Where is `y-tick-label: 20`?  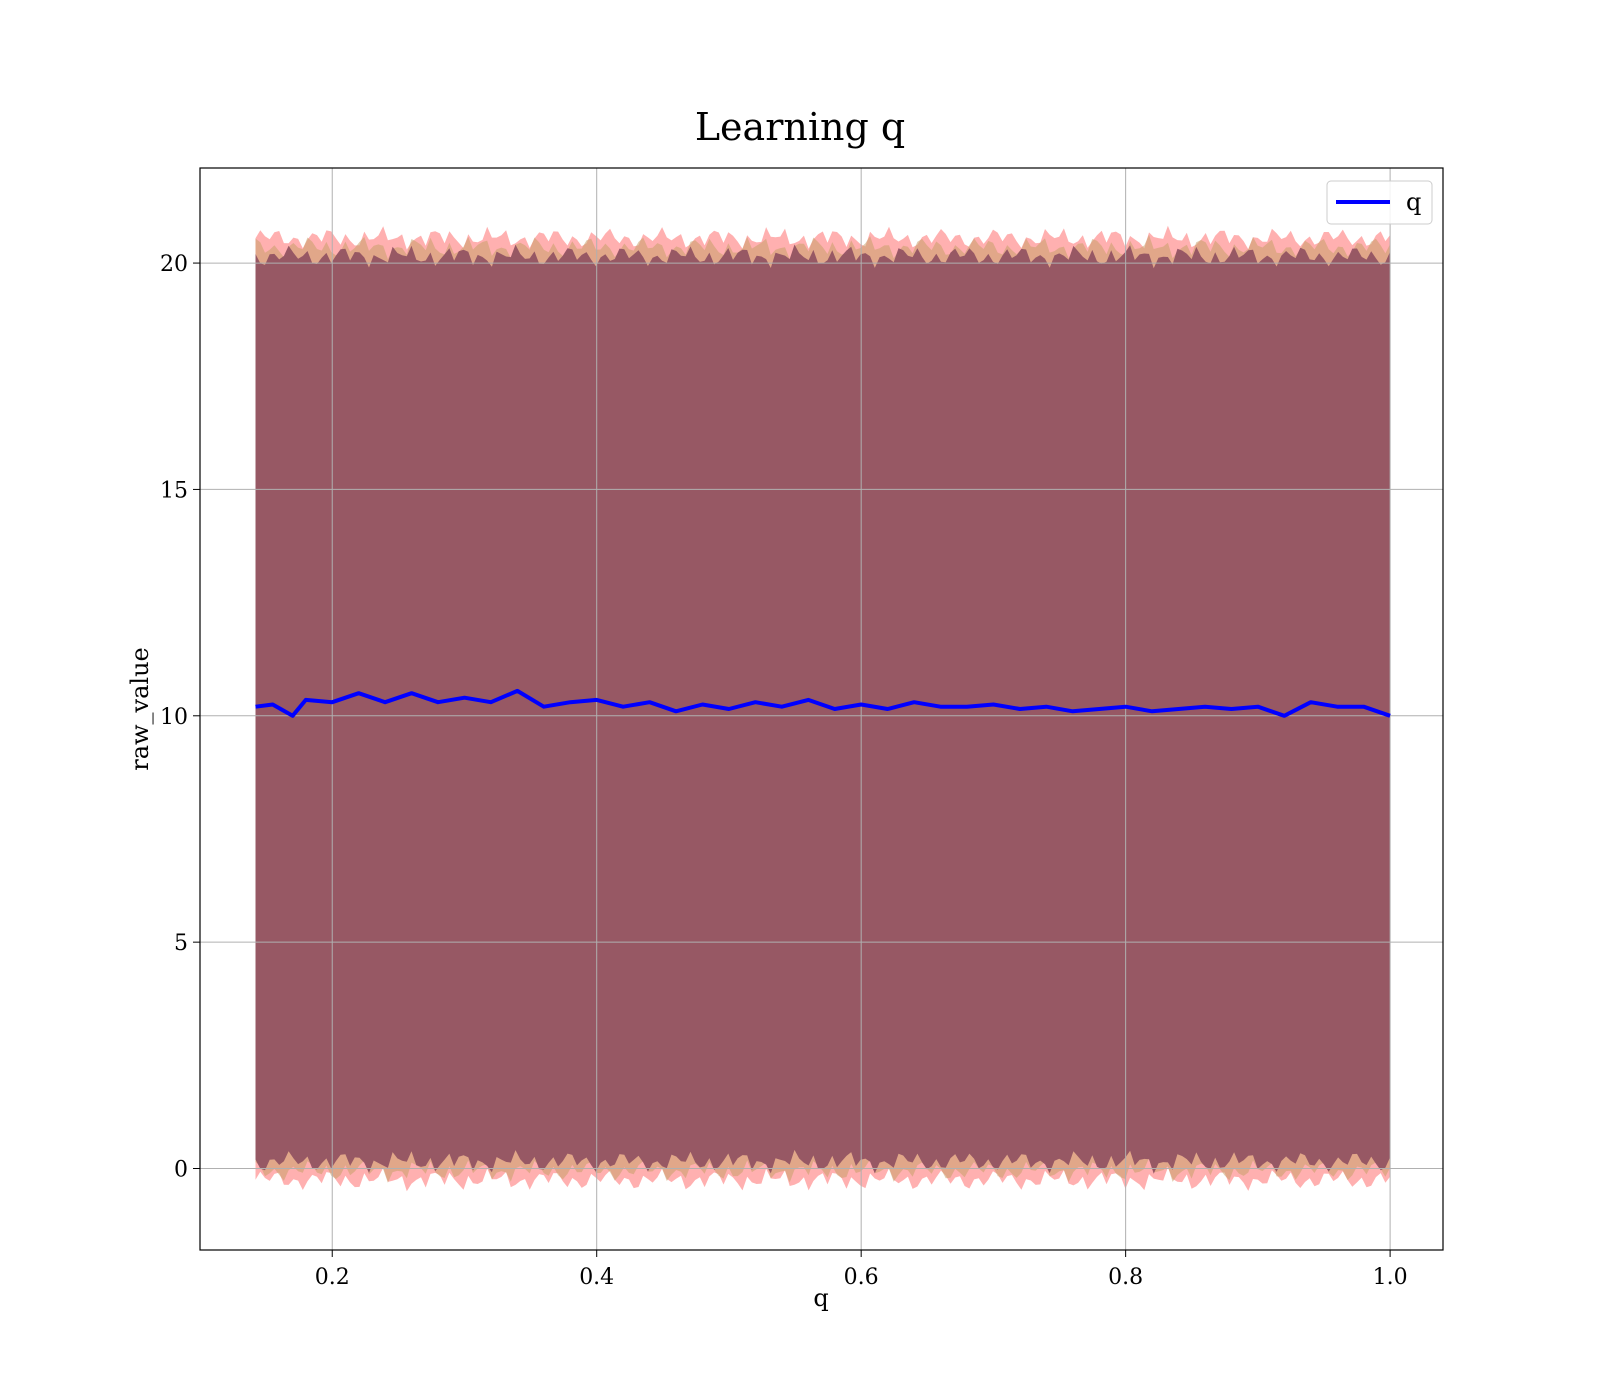 y-tick-label: 20 is located at coordinates (174, 264).